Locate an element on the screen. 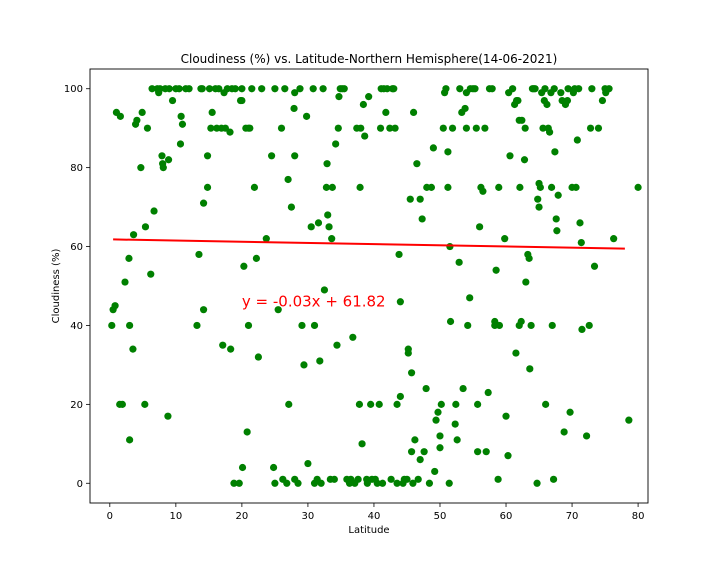 This screenshot has width=720, height=576. x-axis-label: Latitude is located at coordinates (368, 530).